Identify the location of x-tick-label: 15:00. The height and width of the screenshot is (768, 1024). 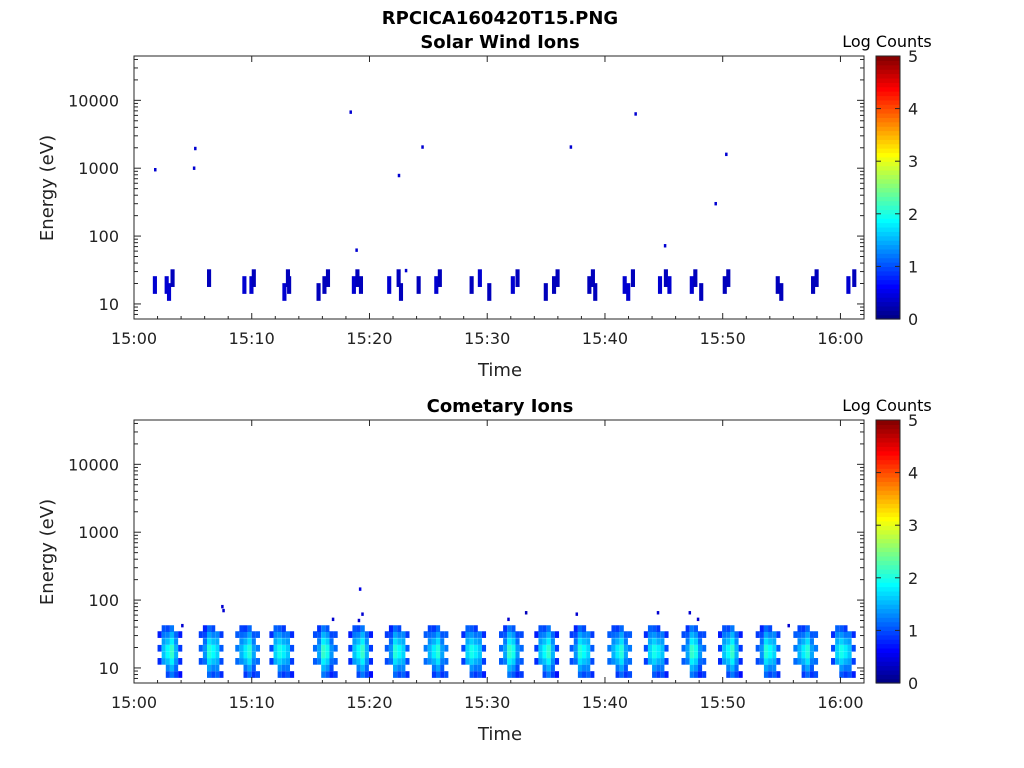
(134, 702).